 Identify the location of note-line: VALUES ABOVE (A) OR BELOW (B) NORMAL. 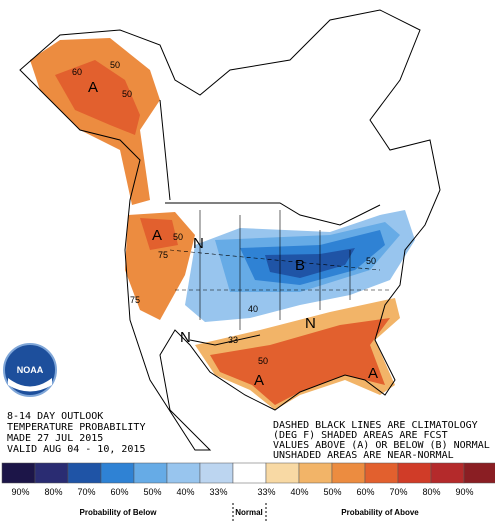
(381, 445).